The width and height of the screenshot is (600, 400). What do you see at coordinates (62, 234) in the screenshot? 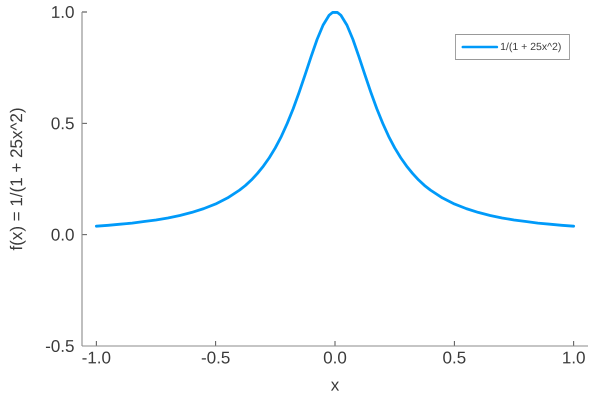
I see `y-tick-label: 0.0` at bounding box center [62, 234].